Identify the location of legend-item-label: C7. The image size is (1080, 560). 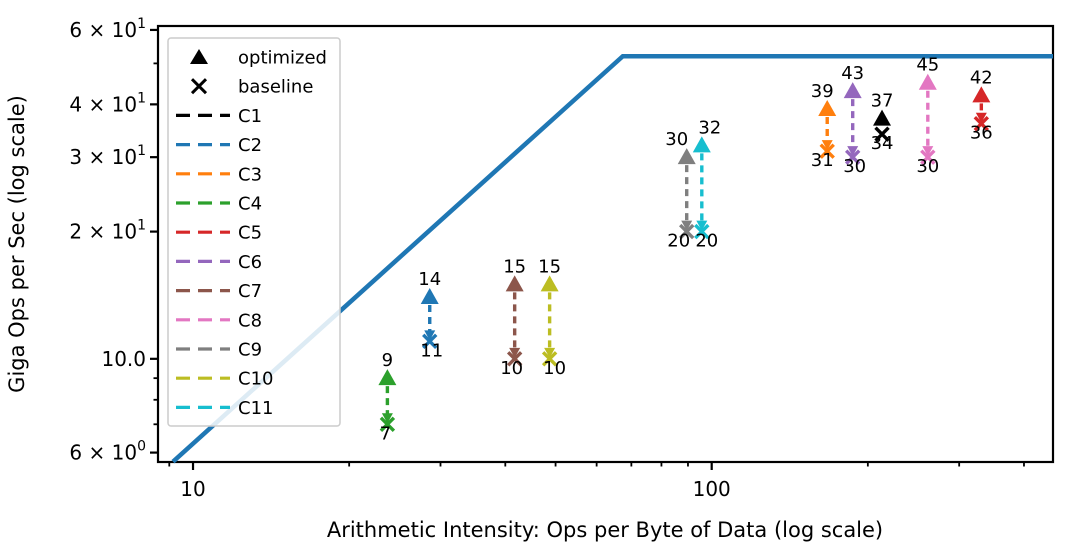
(250, 291).